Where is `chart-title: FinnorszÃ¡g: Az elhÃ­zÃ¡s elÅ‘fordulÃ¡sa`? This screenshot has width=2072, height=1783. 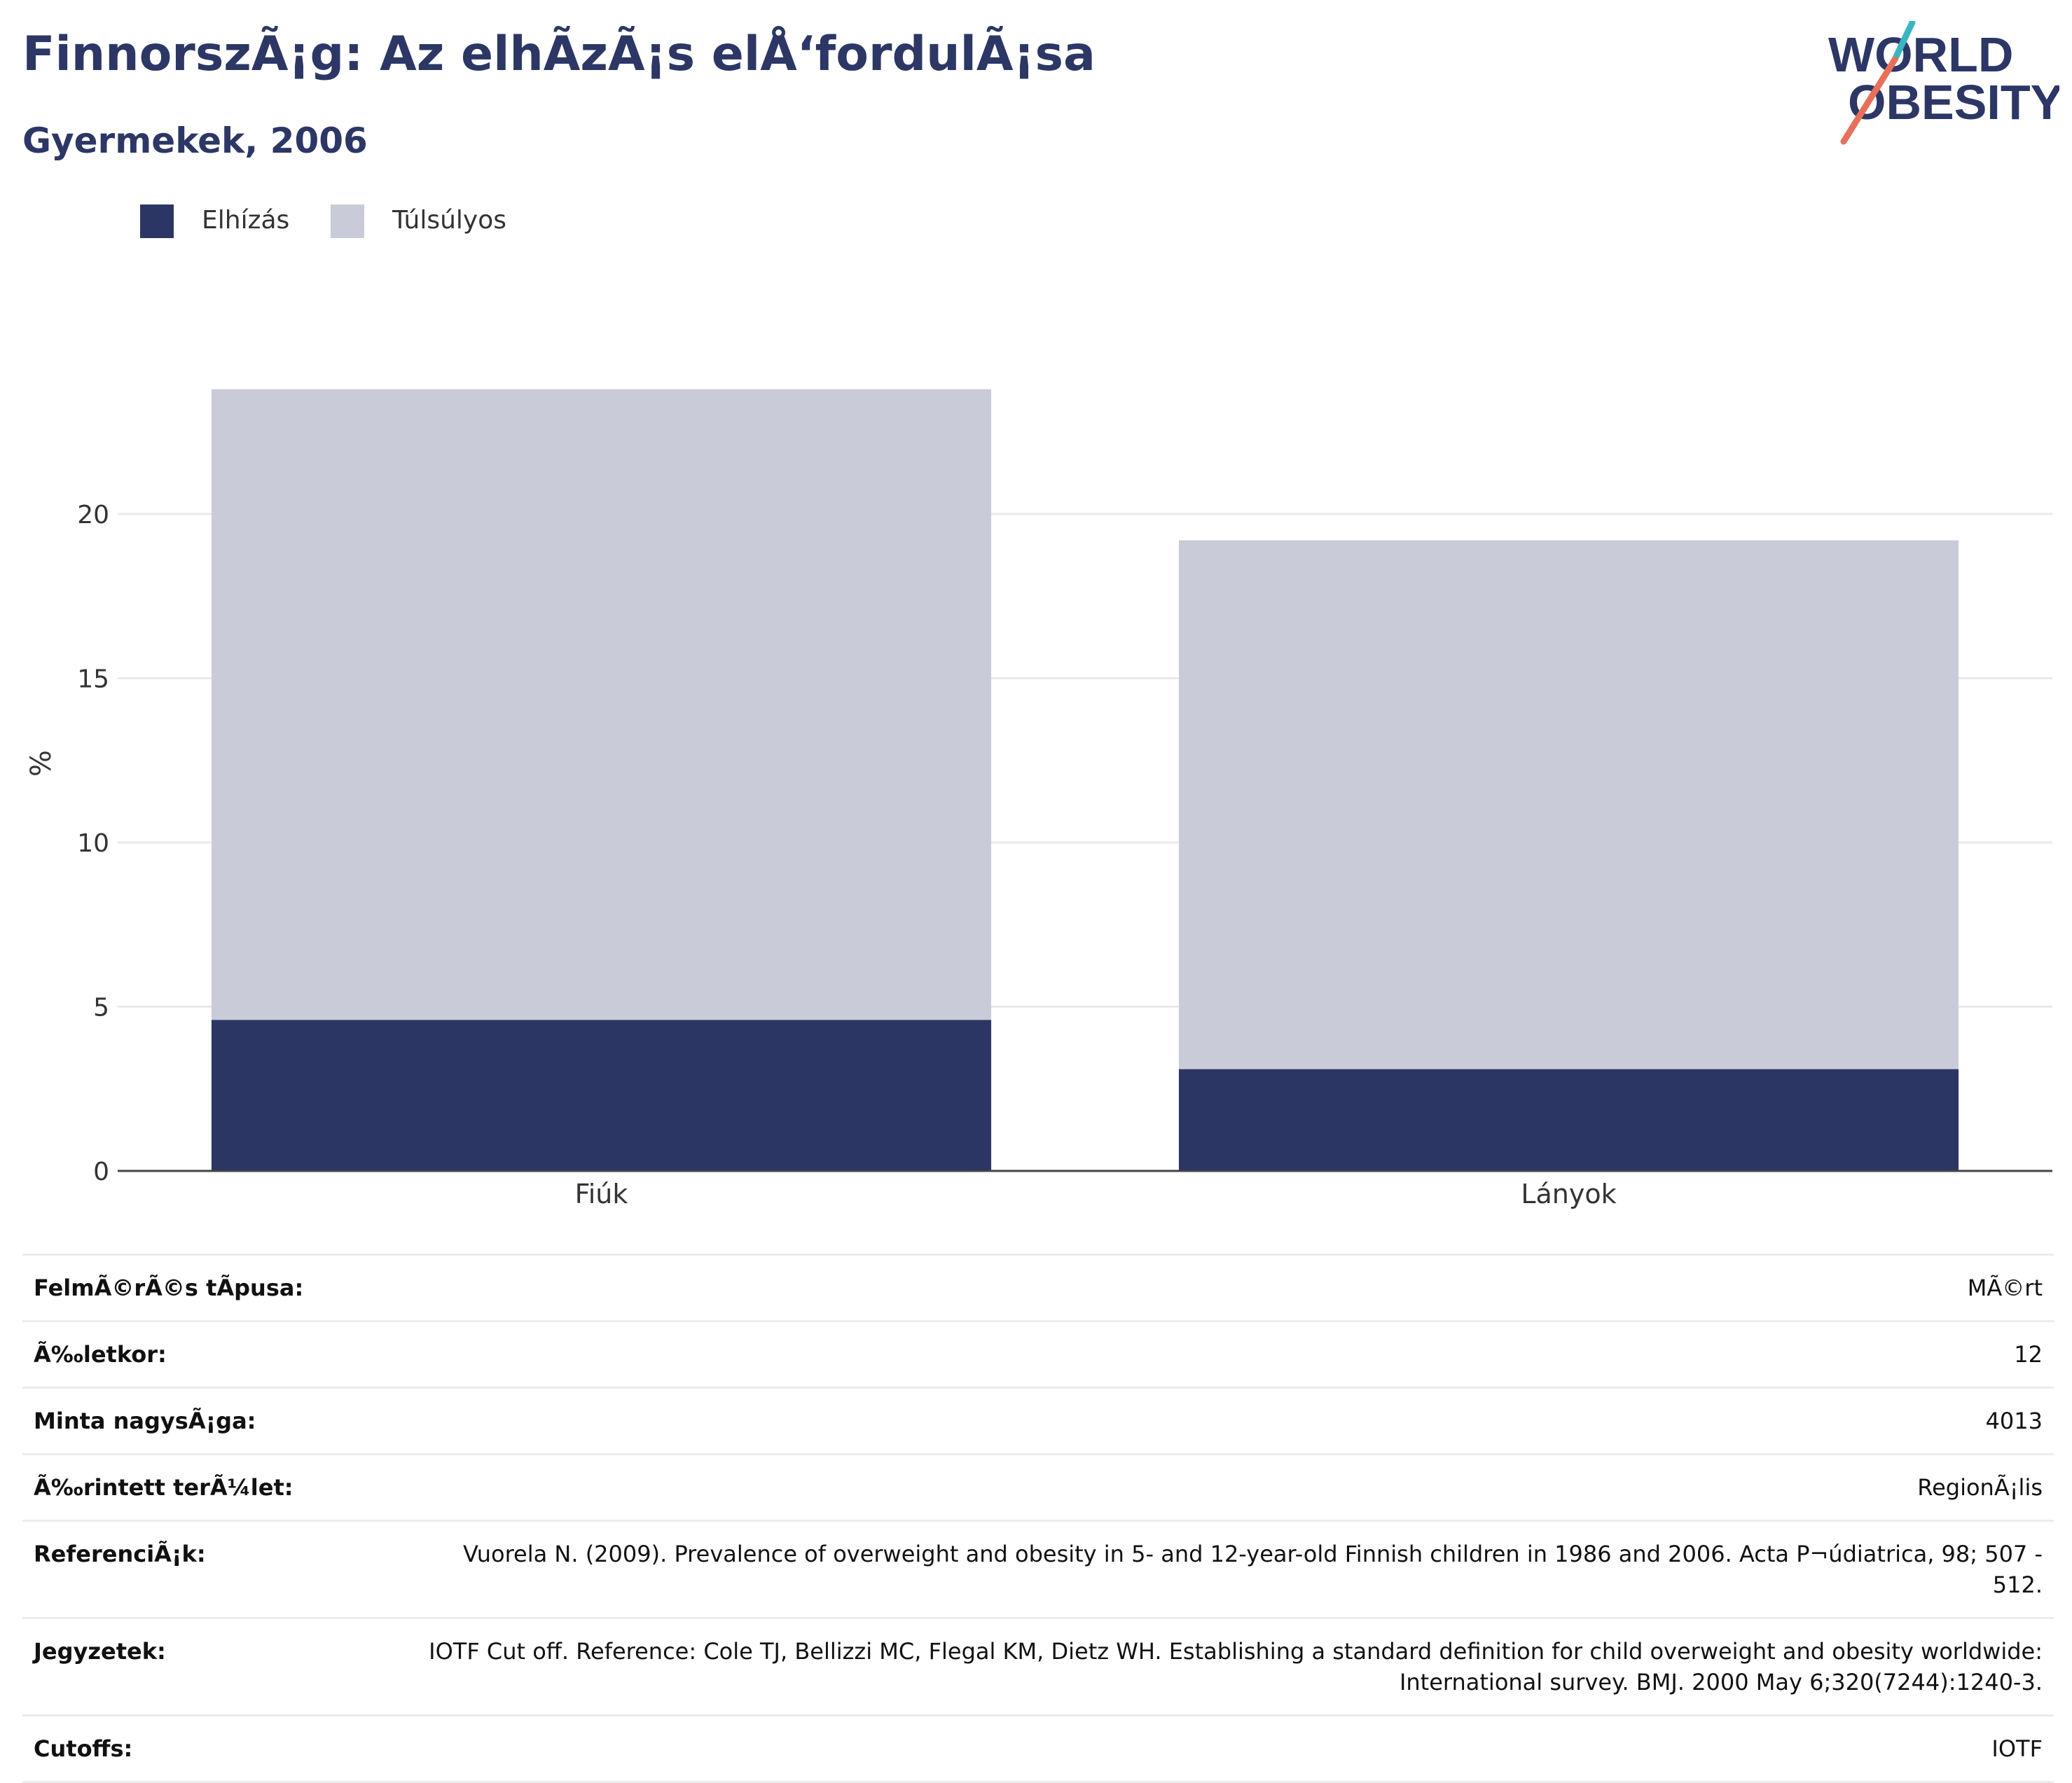
chart-title: FinnorszÃ¡g: Az elhÃ­zÃ¡s elÅ‘fordulÃ¡sa is located at coordinates (559, 54).